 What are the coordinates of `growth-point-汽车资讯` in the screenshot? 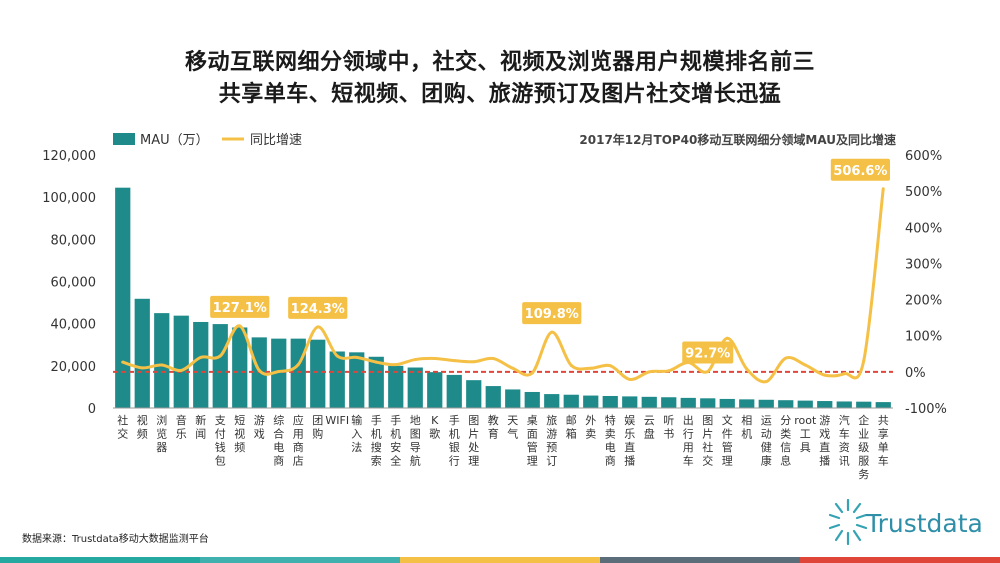 It's located at (844, 374).